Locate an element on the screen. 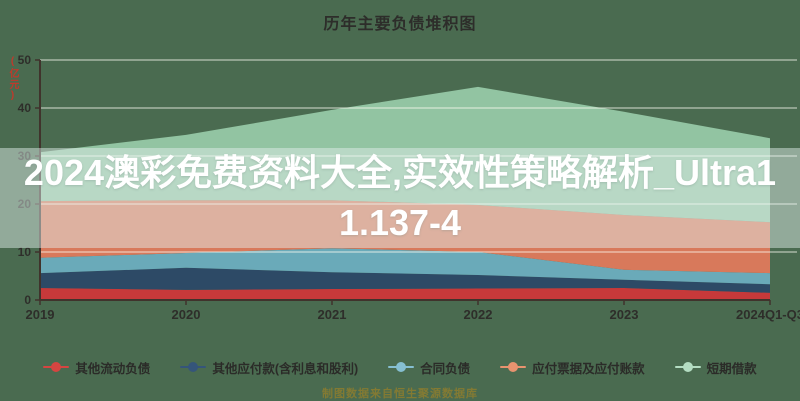 The height and width of the screenshot is (401, 800). legend-item-2: 合同负债 is located at coordinates (429, 367).